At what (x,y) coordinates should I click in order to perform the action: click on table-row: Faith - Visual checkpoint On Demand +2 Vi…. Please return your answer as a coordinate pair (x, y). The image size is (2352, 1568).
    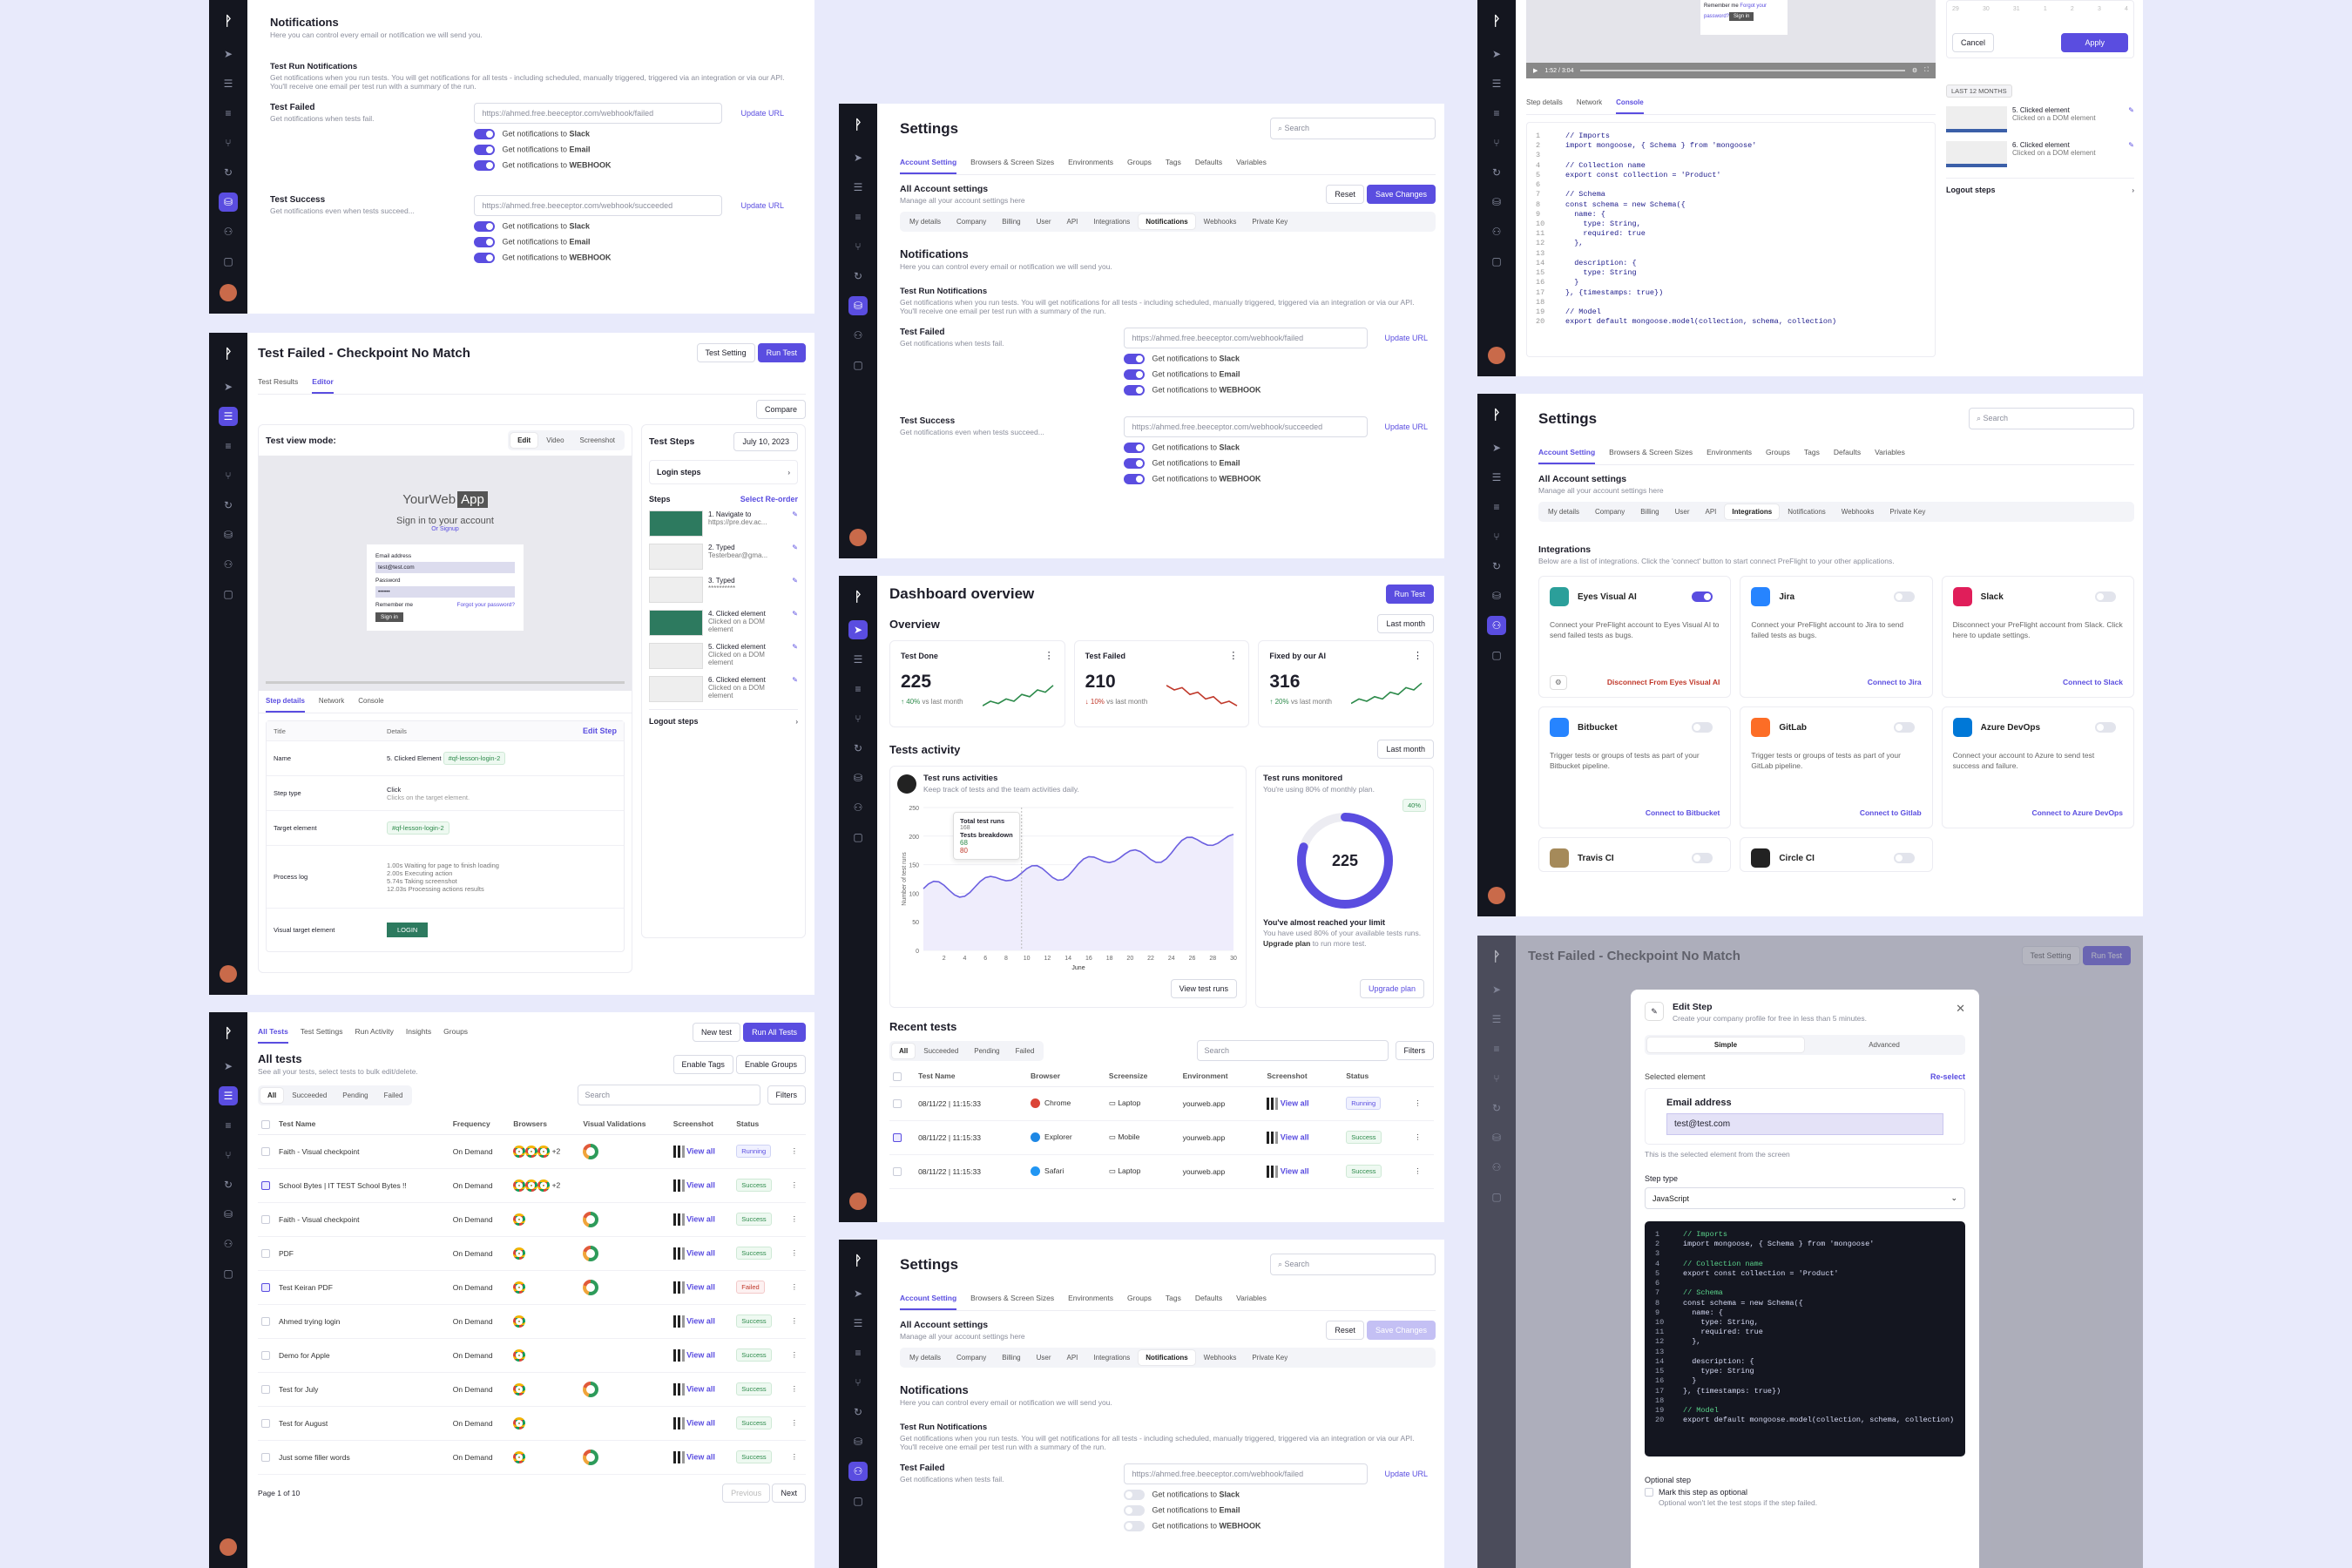
    Looking at the image, I should click on (532, 1152).